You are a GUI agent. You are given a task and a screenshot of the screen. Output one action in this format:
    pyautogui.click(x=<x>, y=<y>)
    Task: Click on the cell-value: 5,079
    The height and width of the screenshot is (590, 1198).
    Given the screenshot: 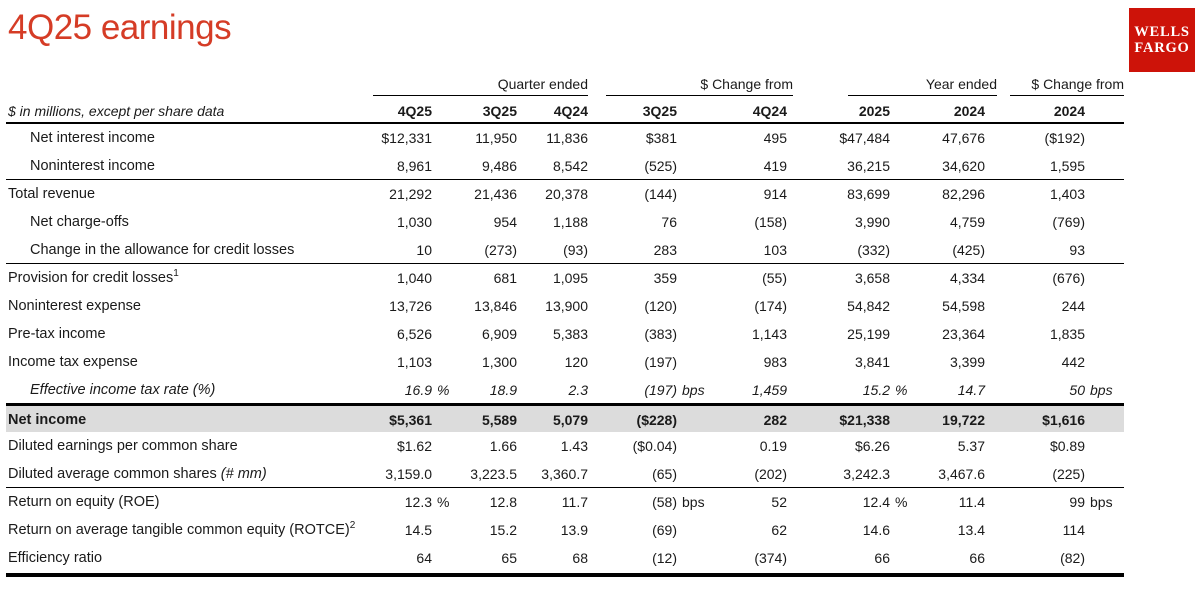 What is the action you would take?
    pyautogui.click(x=570, y=420)
    